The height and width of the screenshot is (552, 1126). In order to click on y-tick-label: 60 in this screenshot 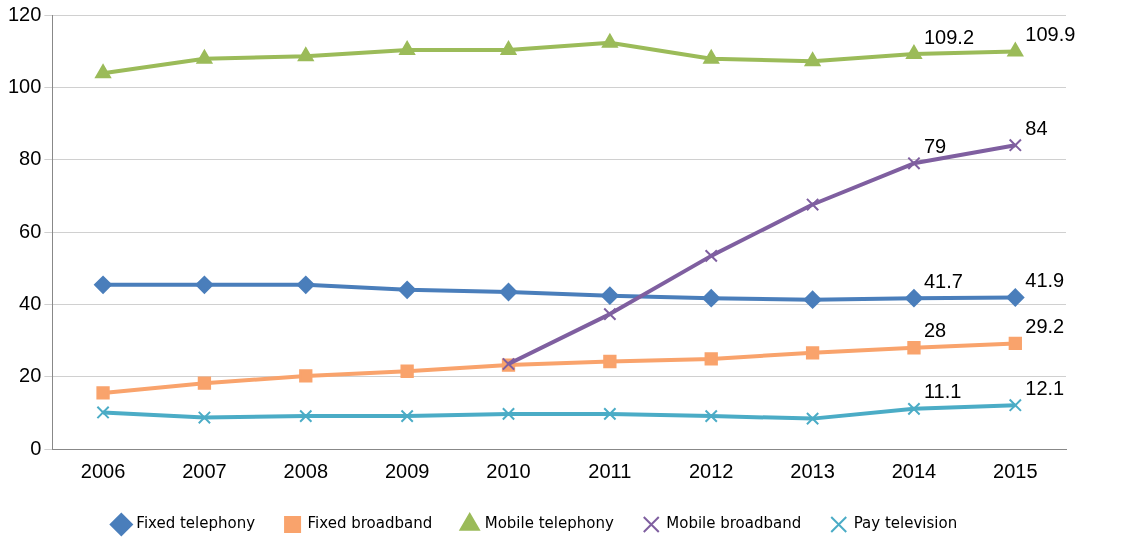, I will do `click(30, 230)`.